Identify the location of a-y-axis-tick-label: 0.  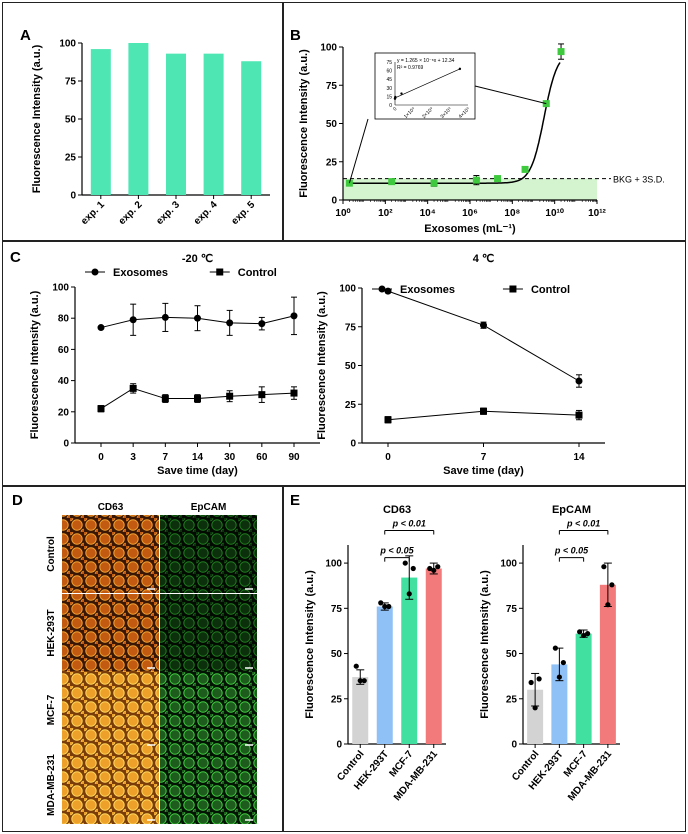
(73, 196).